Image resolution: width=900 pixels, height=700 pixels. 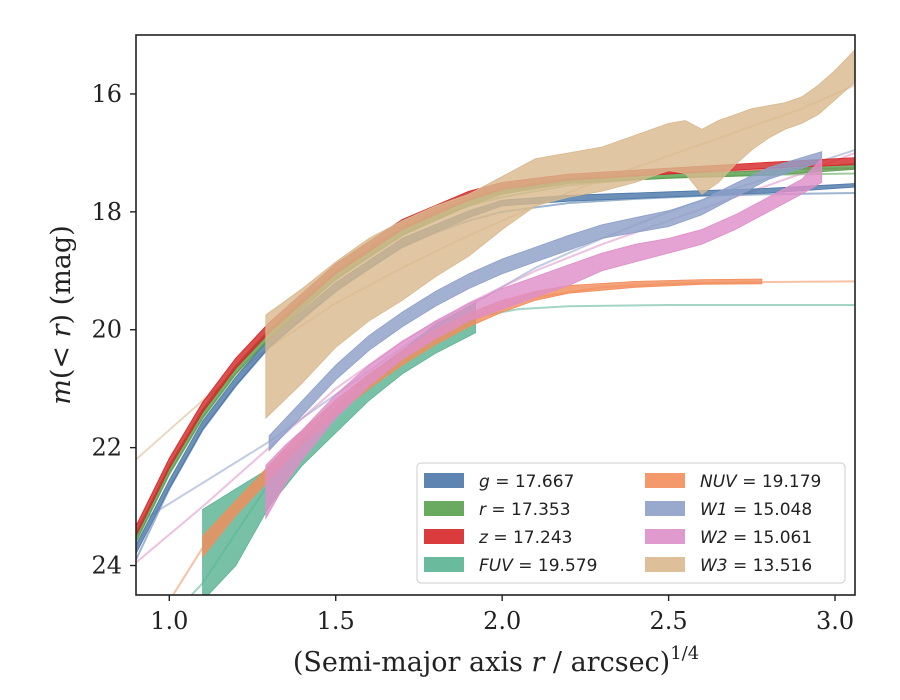 I want to click on x-tick-label: 2.0, so click(x=502, y=621).